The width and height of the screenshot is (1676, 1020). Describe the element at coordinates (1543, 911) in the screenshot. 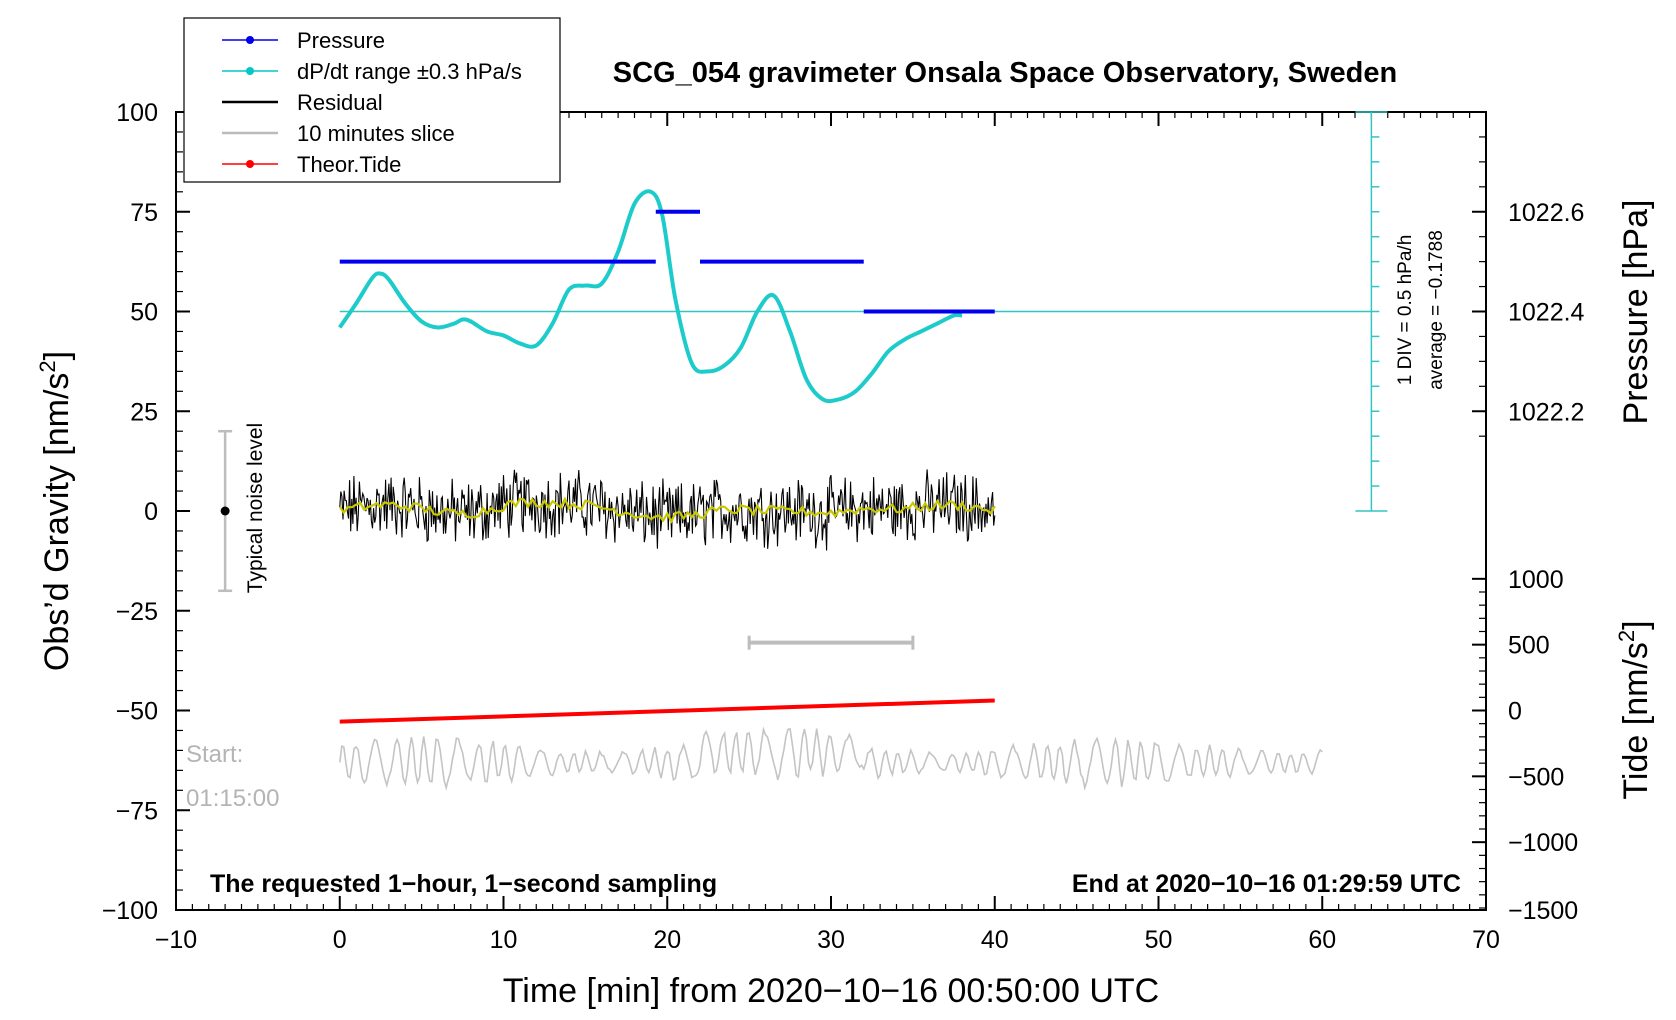

I see `tide-tick-label: −1500` at that location.